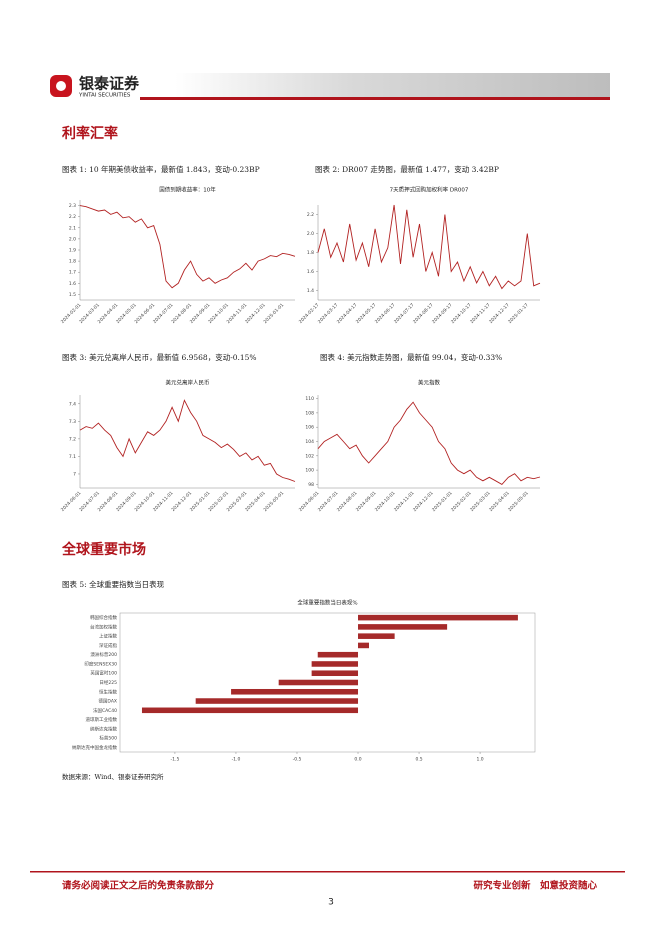 The image size is (662, 936). I want to click on chart-title: 美元兑离岸人民币, so click(187, 383).